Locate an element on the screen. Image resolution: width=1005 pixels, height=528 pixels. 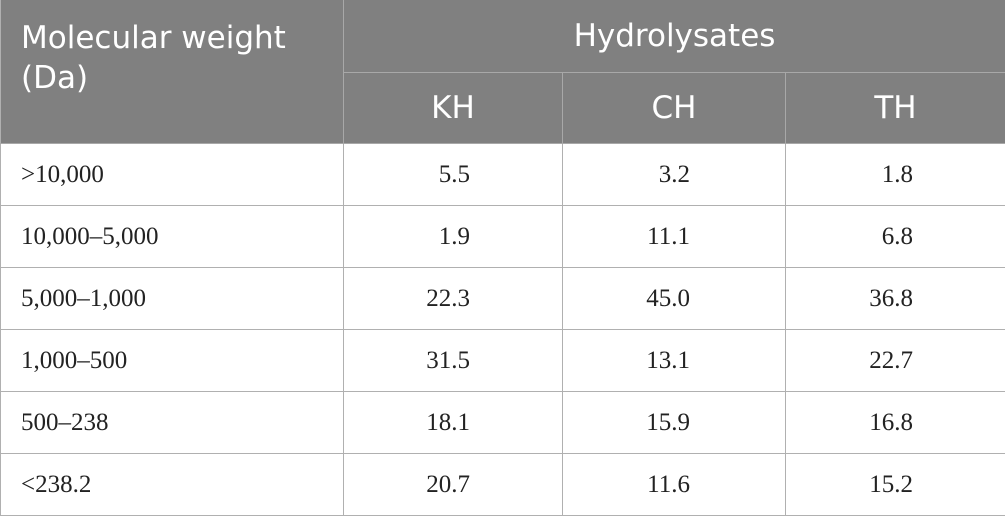
table-row: 5,000–1,000 22.3 45.0 36.8 is located at coordinates (502, 298).